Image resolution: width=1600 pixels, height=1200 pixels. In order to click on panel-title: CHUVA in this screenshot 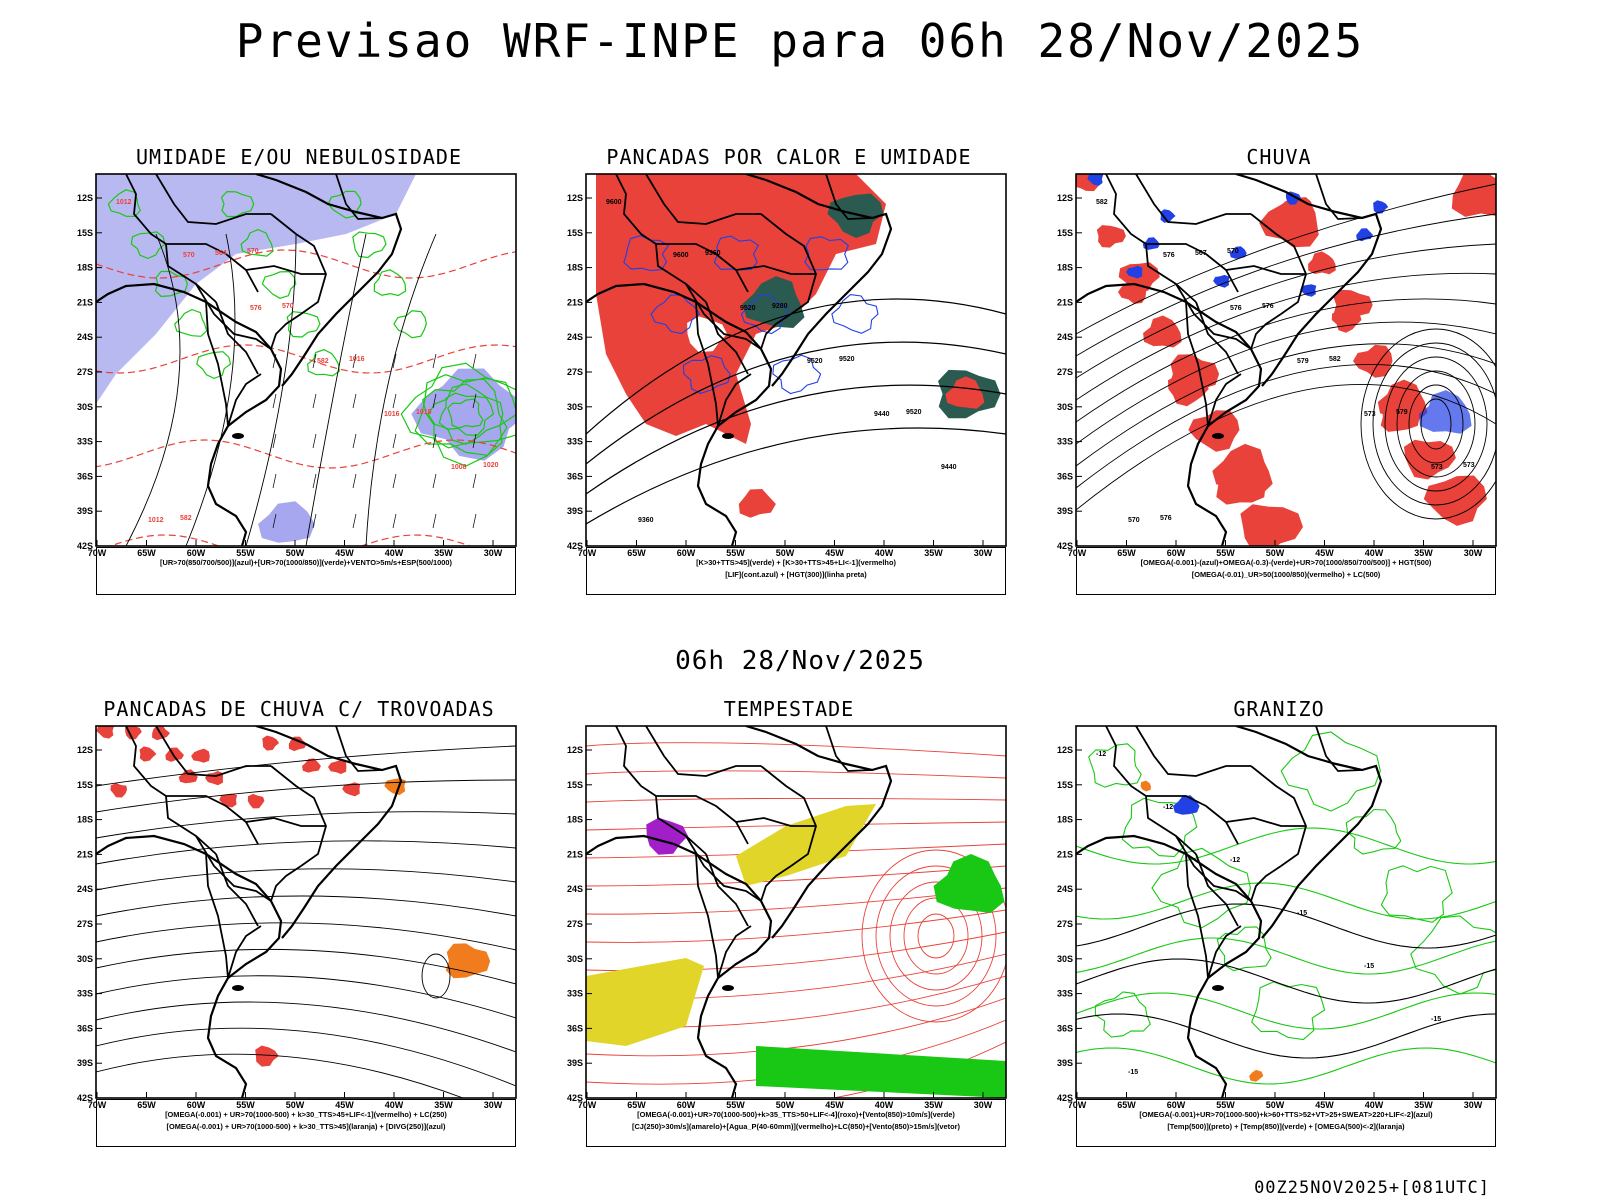, I will do `click(1279, 157)`.